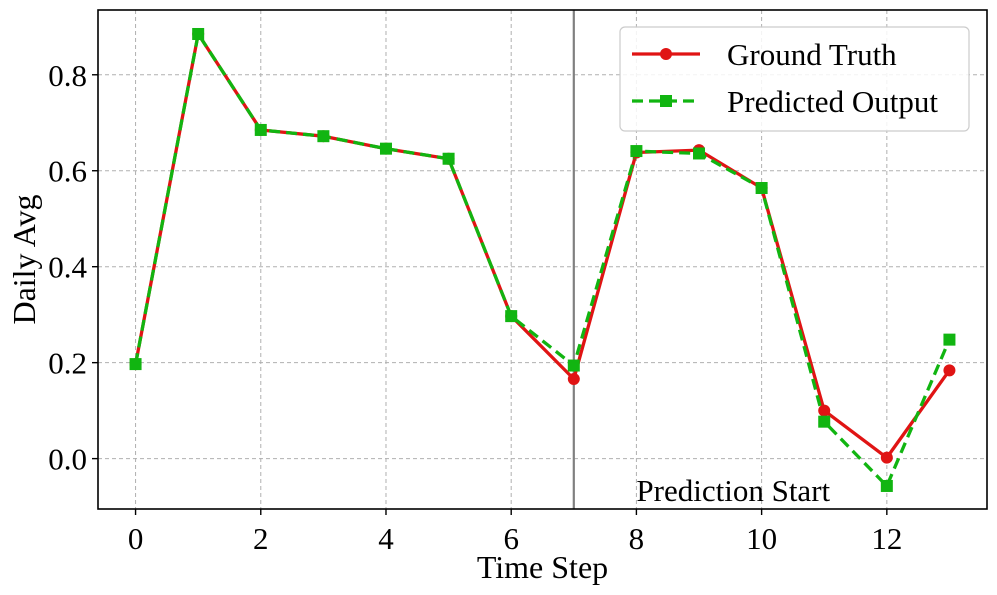  Describe the element at coordinates (136, 538) in the screenshot. I see `x-tick-label: 0` at that location.